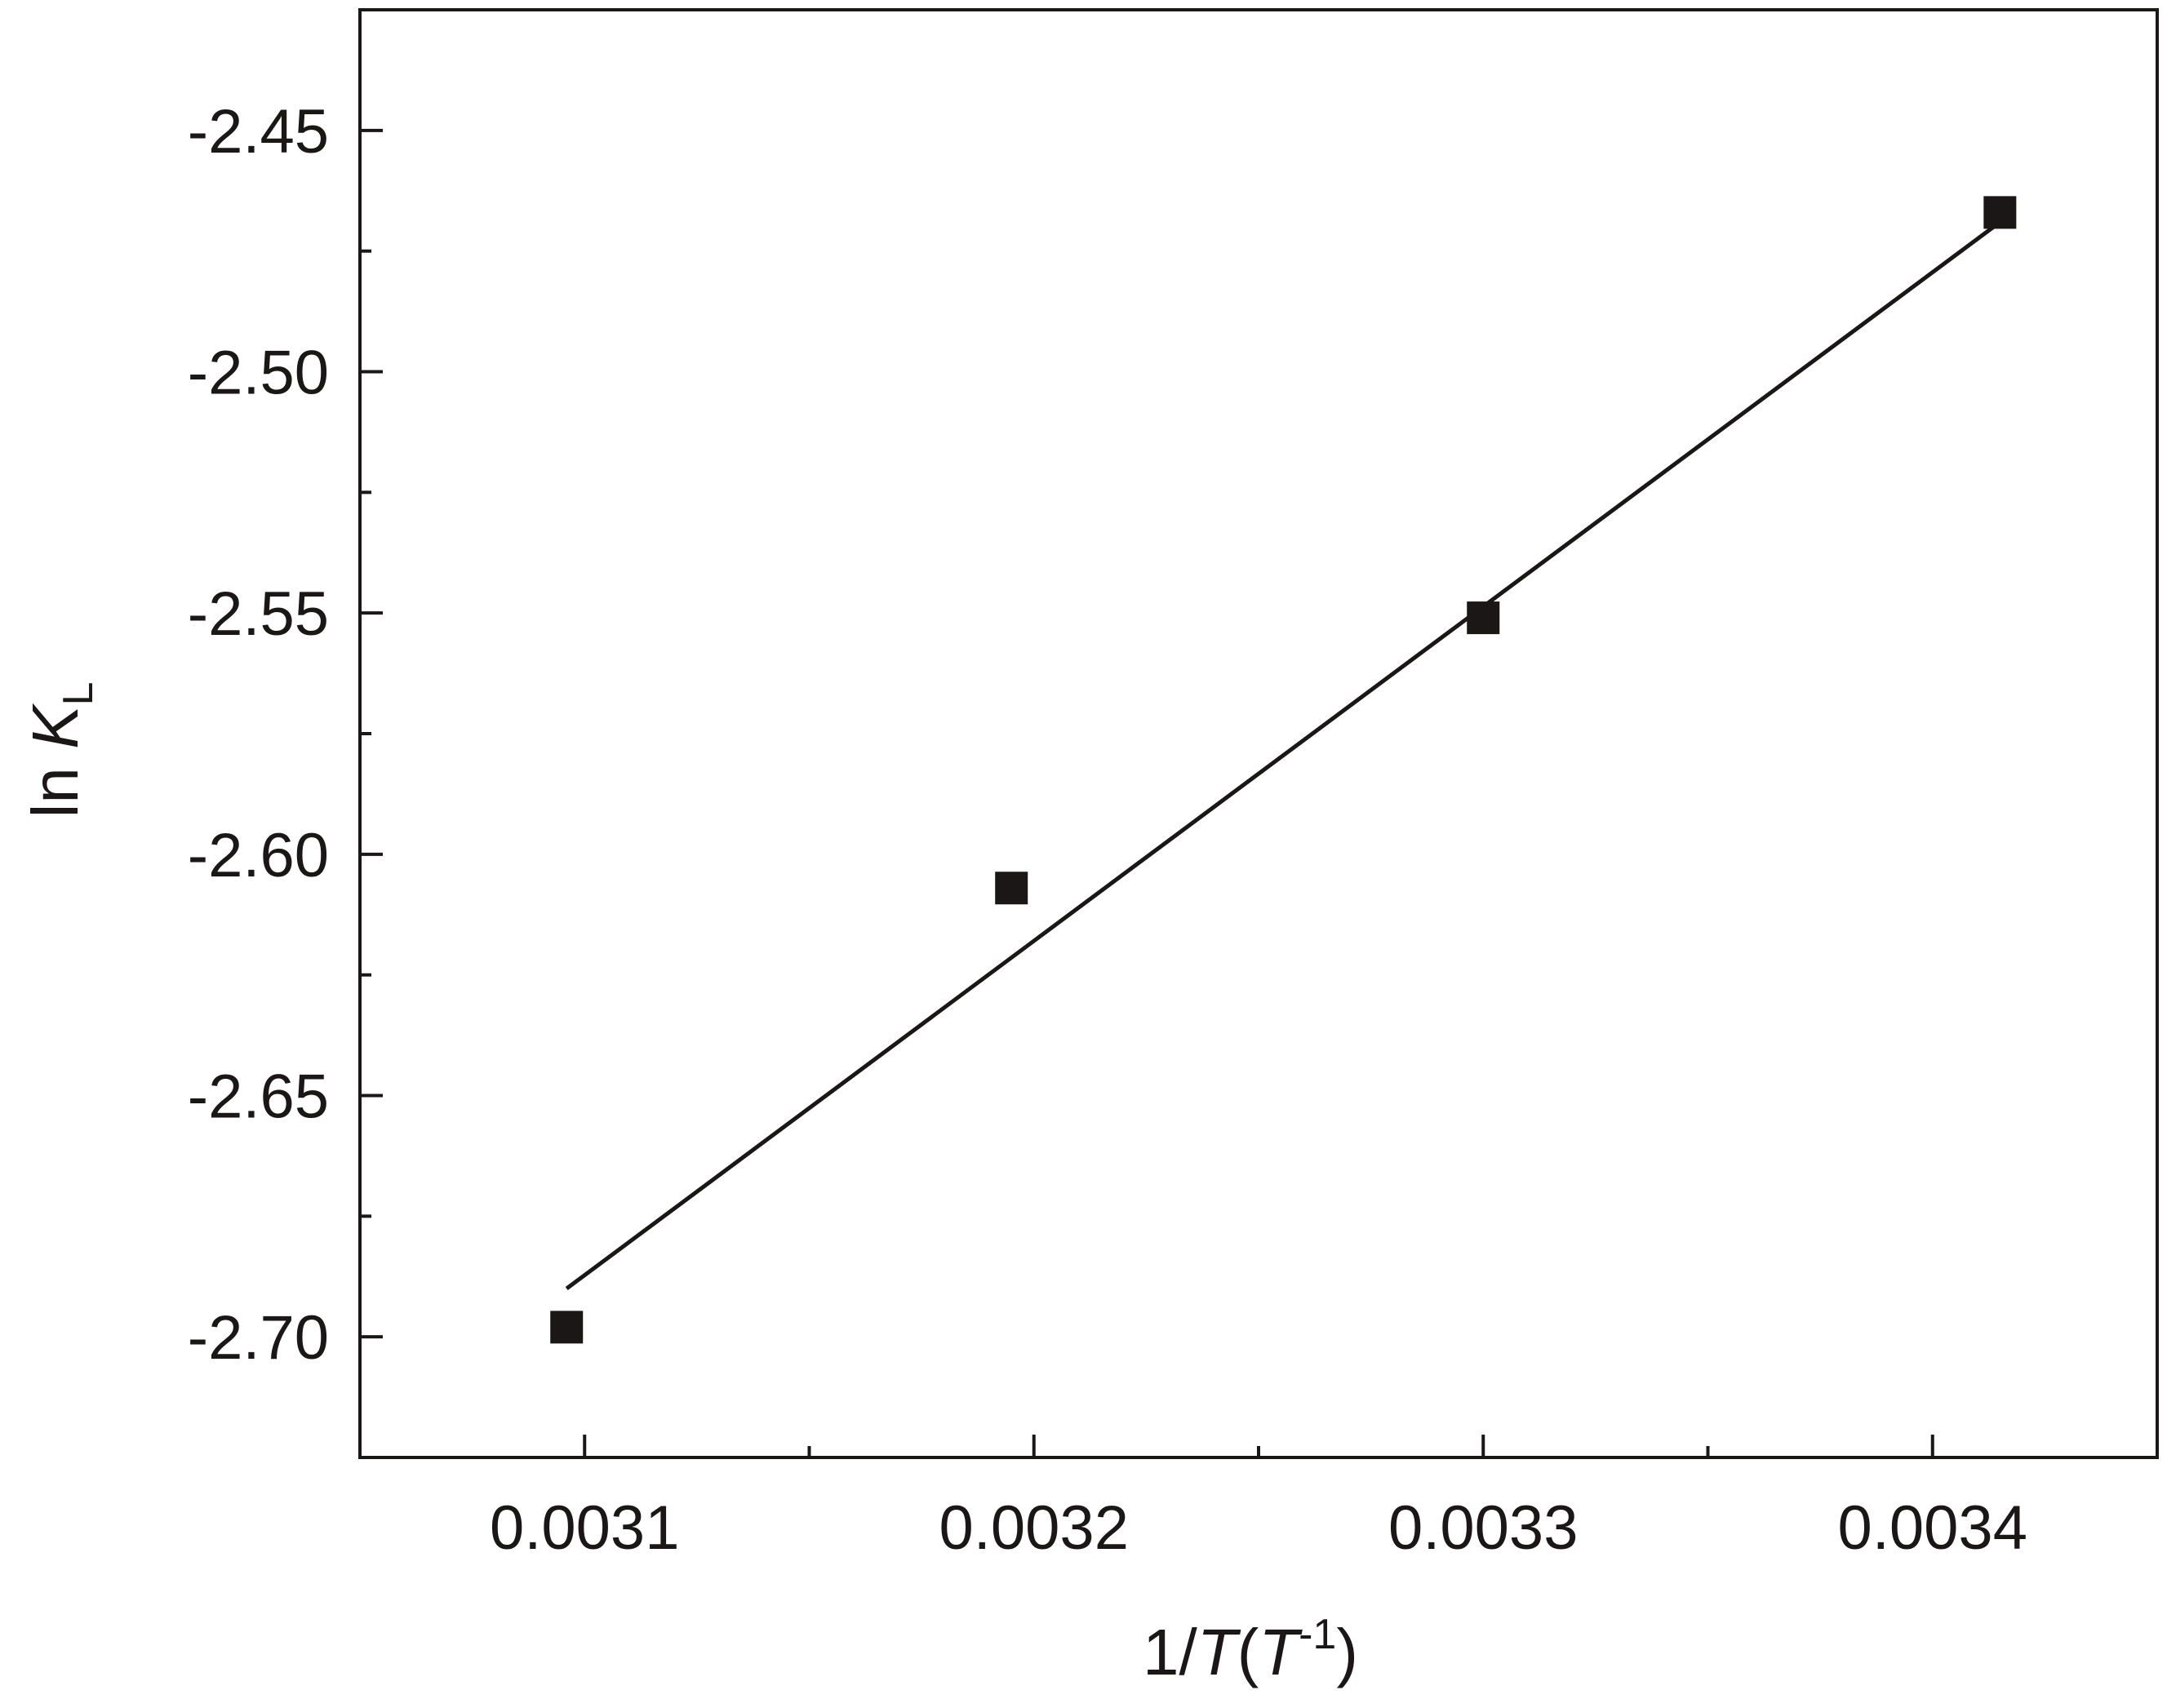 The image size is (2167, 1708). Describe the element at coordinates (258, 855) in the screenshot. I see `y-tick-label: -2.60` at that location.